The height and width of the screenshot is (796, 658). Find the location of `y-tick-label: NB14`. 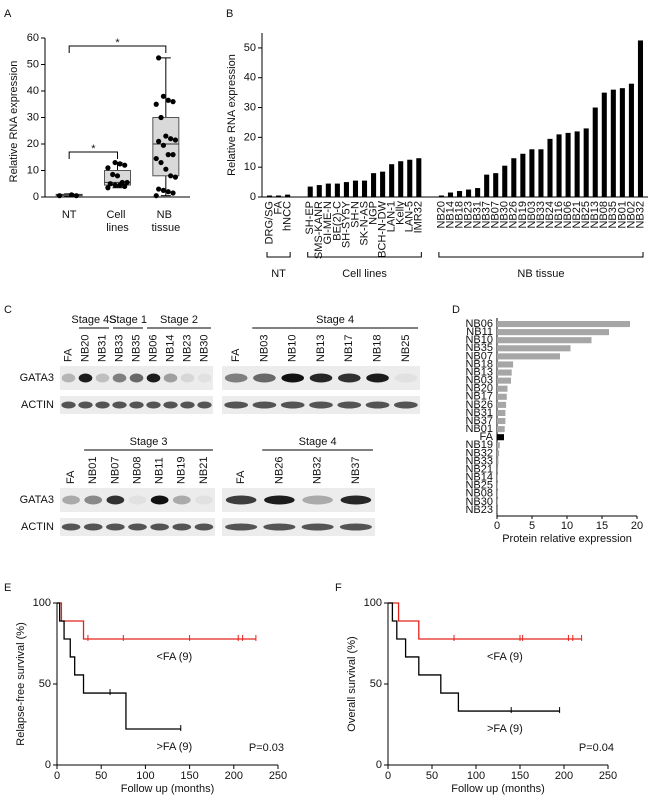

y-tick-label: NB14 is located at coordinates (479, 478).